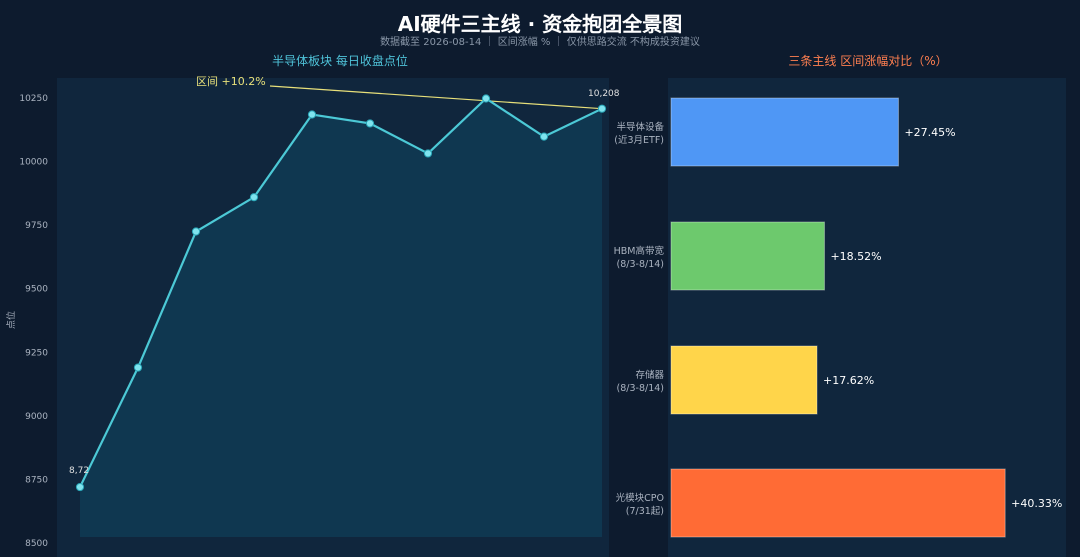 The image size is (1080, 557). What do you see at coordinates (639, 140) in the screenshot?
I see `bar-category-sublabel: (近3月ETF)` at bounding box center [639, 140].